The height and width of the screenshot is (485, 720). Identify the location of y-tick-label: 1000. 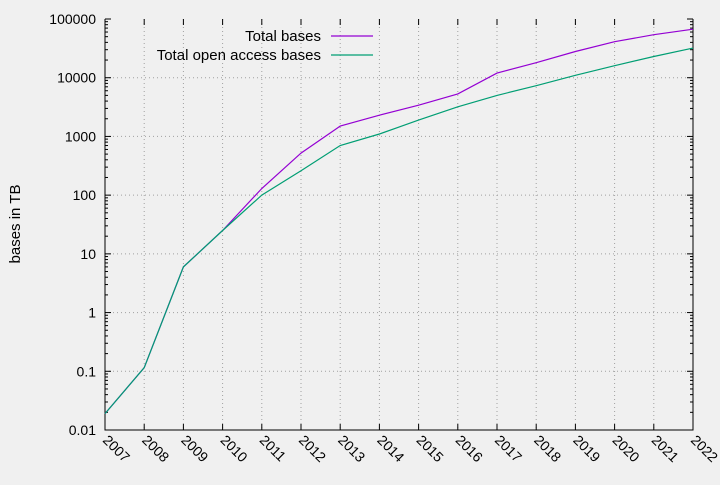
(80, 136).